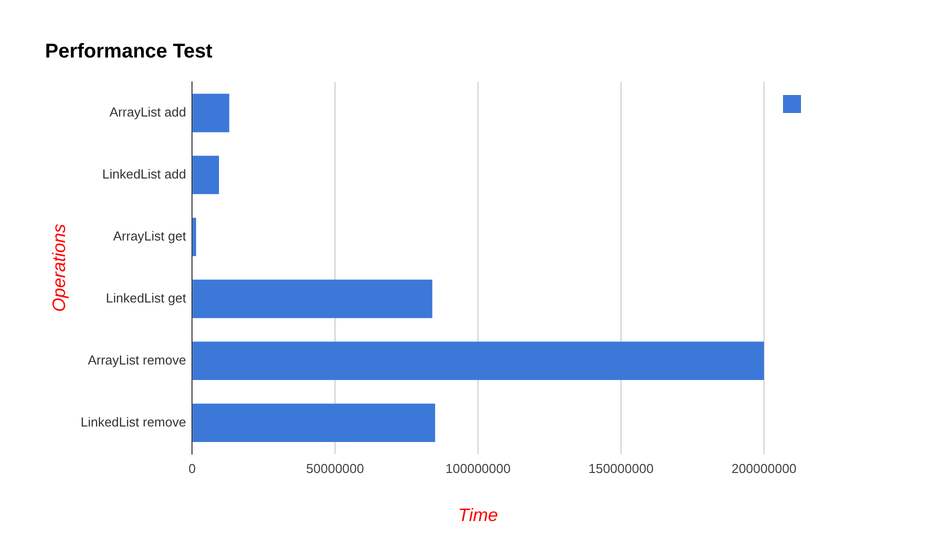  What do you see at coordinates (133, 422) in the screenshot?
I see `y-tick-label: LinkedList remove` at bounding box center [133, 422].